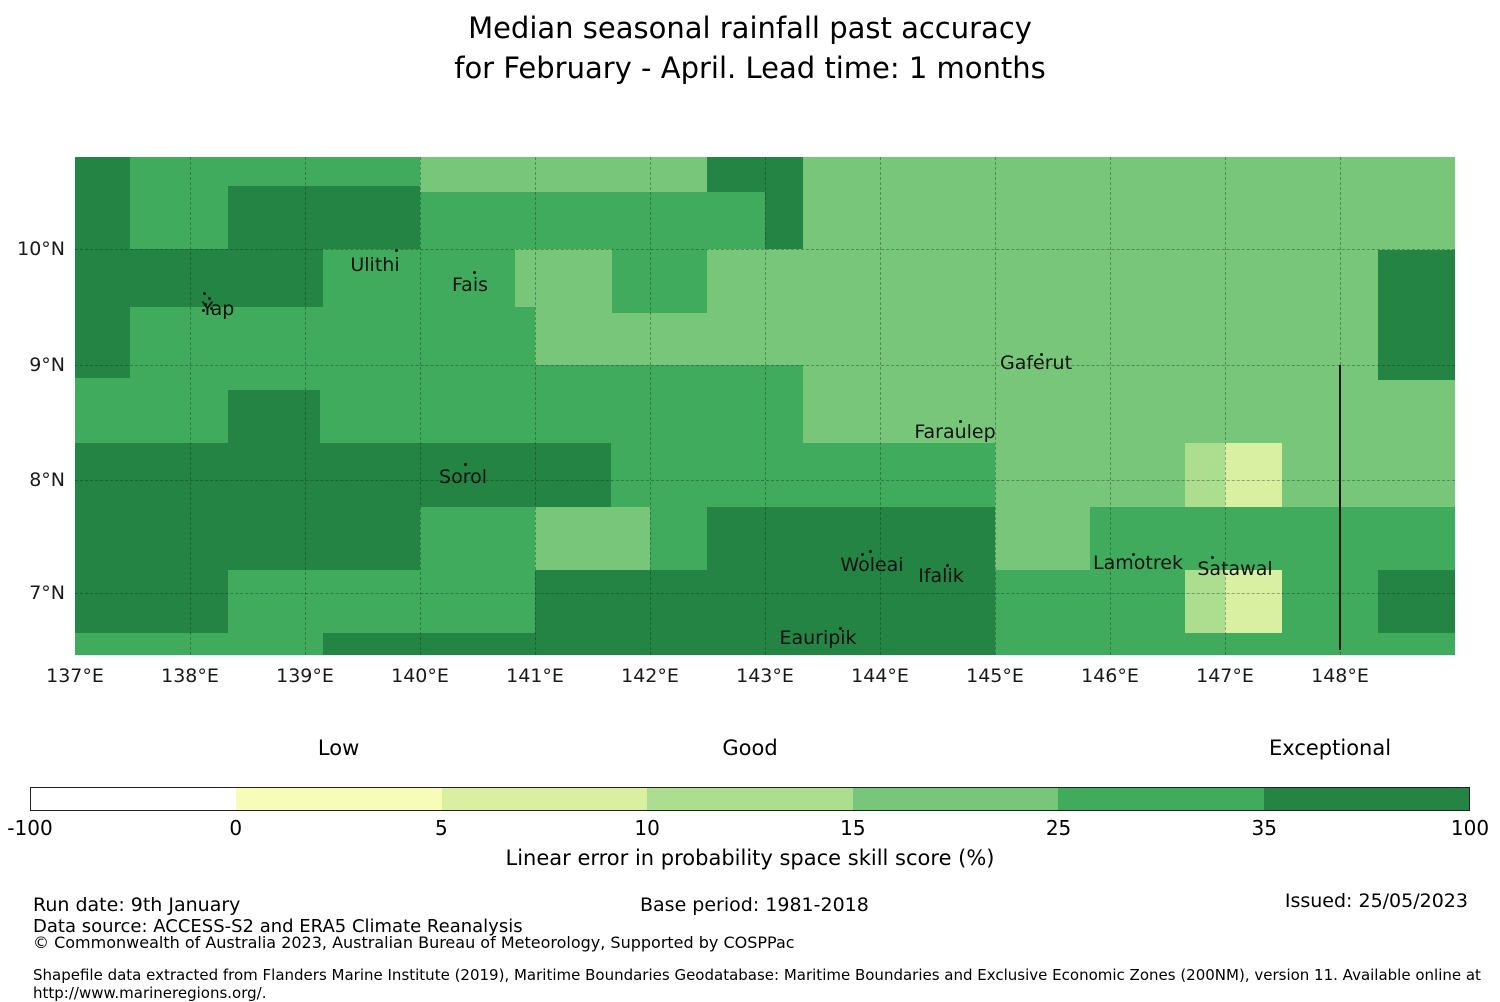 The height and width of the screenshot is (1002, 1500). I want to click on colorbar-category-label: Exceptional, so click(1330, 748).